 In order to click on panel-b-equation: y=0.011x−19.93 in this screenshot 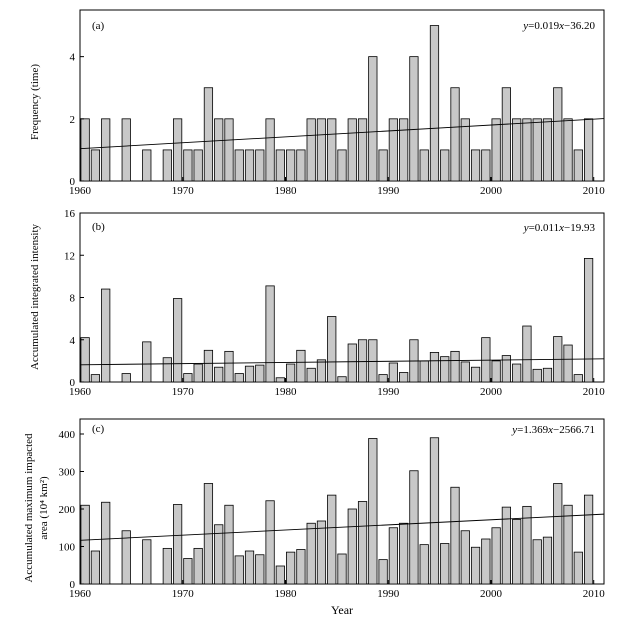, I will do `click(559, 228)`.